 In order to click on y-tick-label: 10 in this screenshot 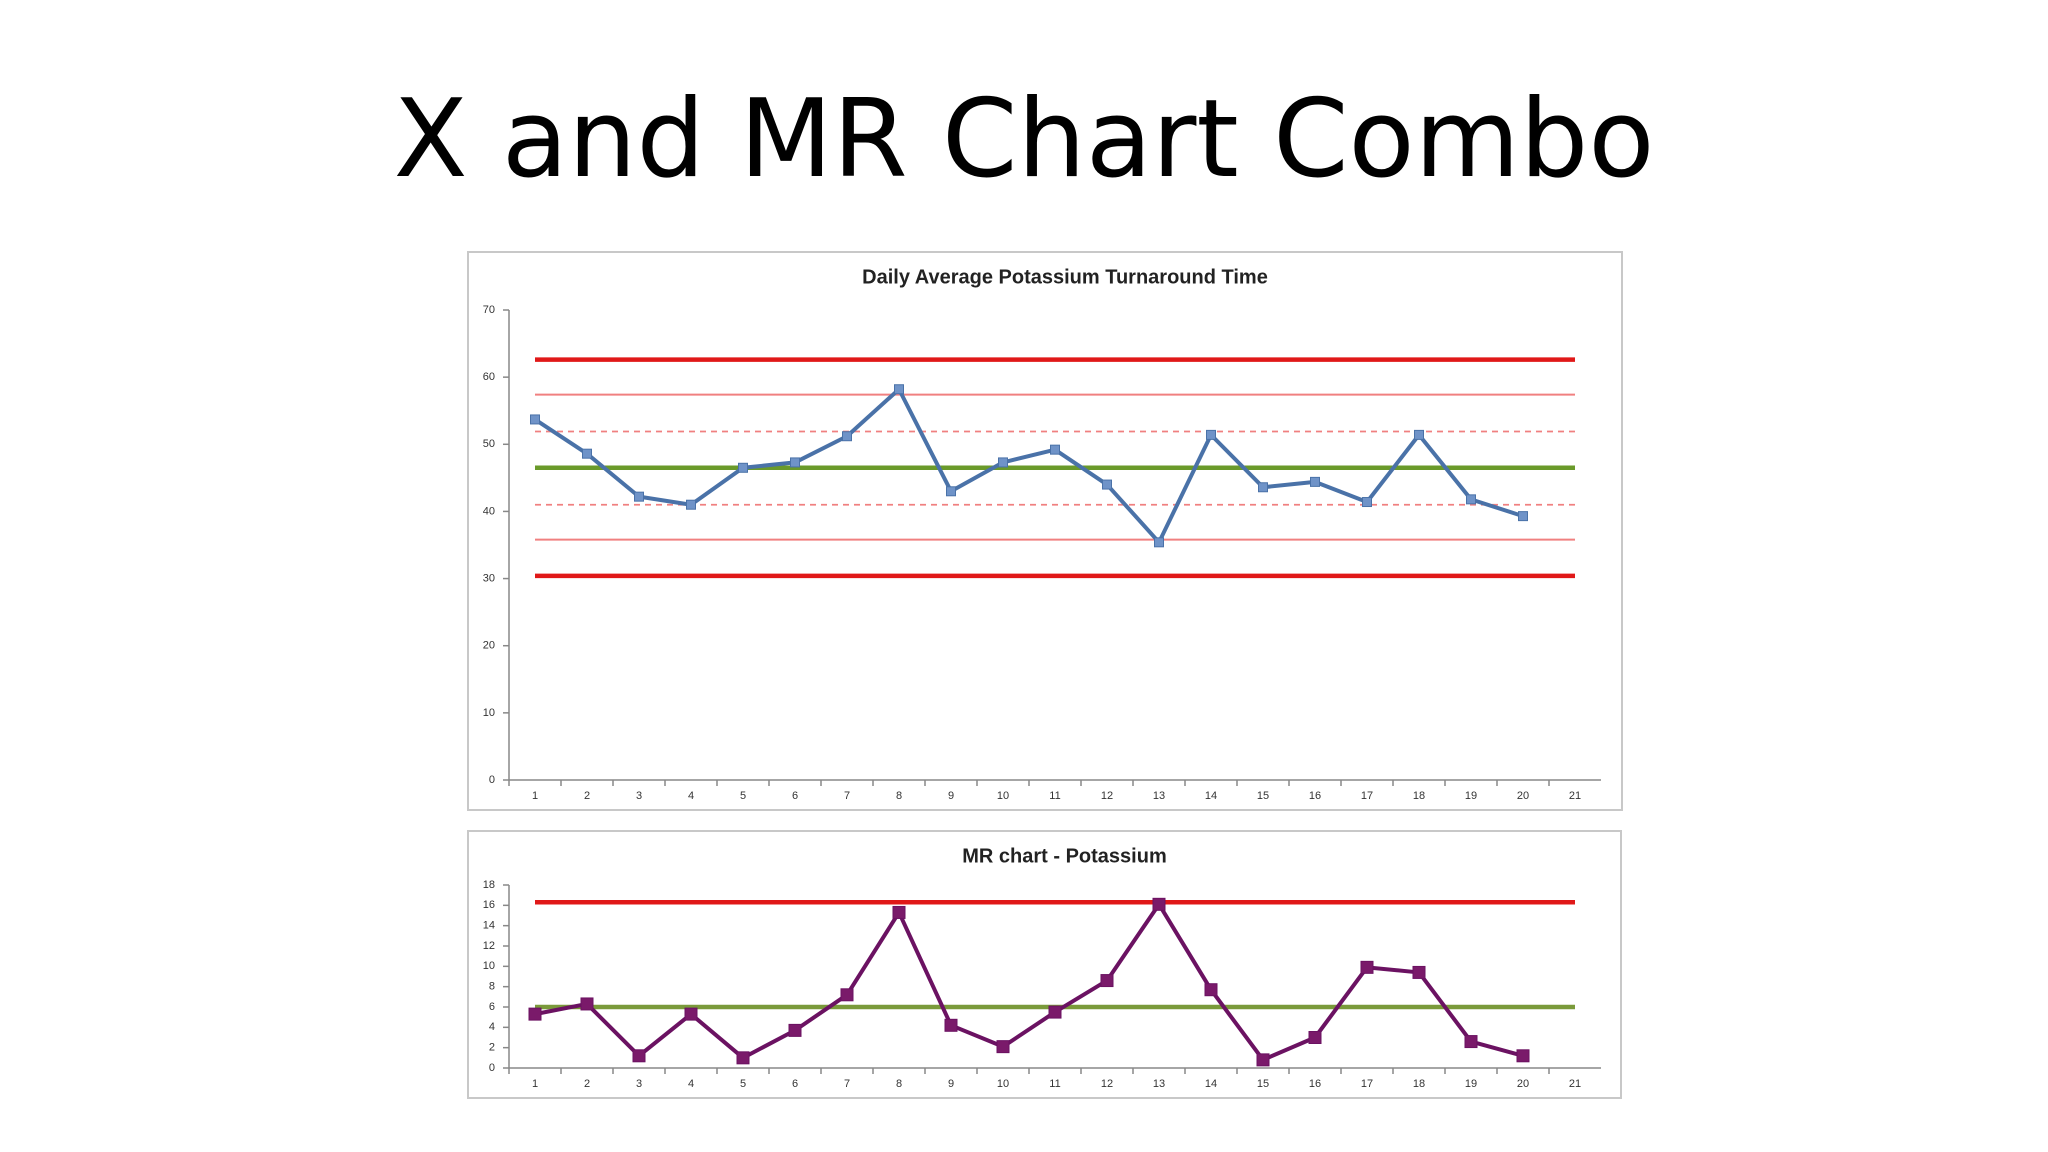, I will do `click(489, 713)`.